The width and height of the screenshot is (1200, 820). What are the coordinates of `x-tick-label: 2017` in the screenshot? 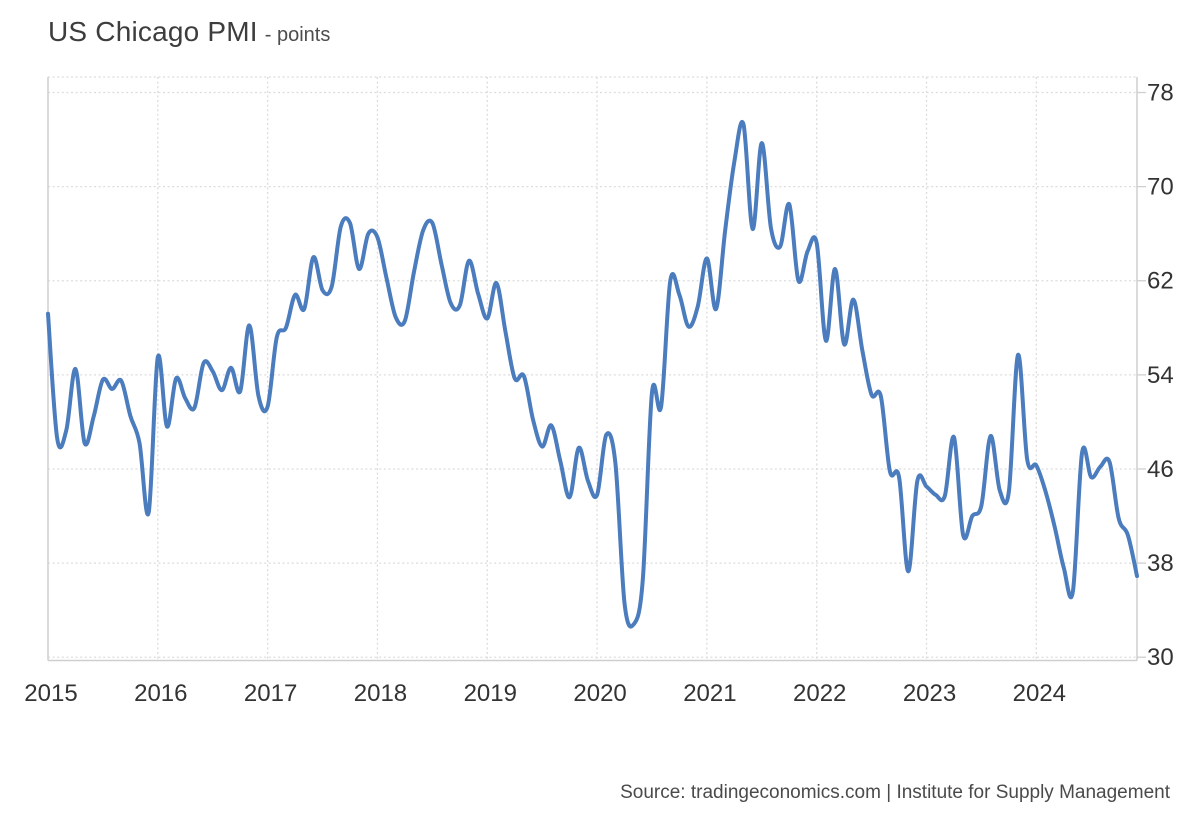 It's located at (270, 693).